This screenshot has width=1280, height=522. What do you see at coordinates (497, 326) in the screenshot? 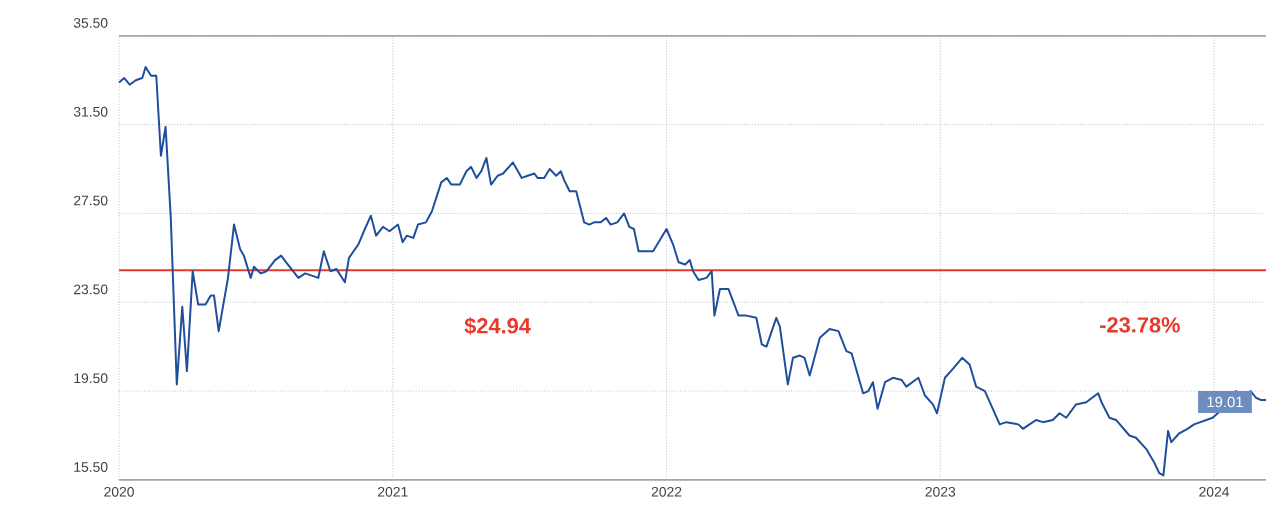
I see `ref-line-label: $24.94` at bounding box center [497, 326].